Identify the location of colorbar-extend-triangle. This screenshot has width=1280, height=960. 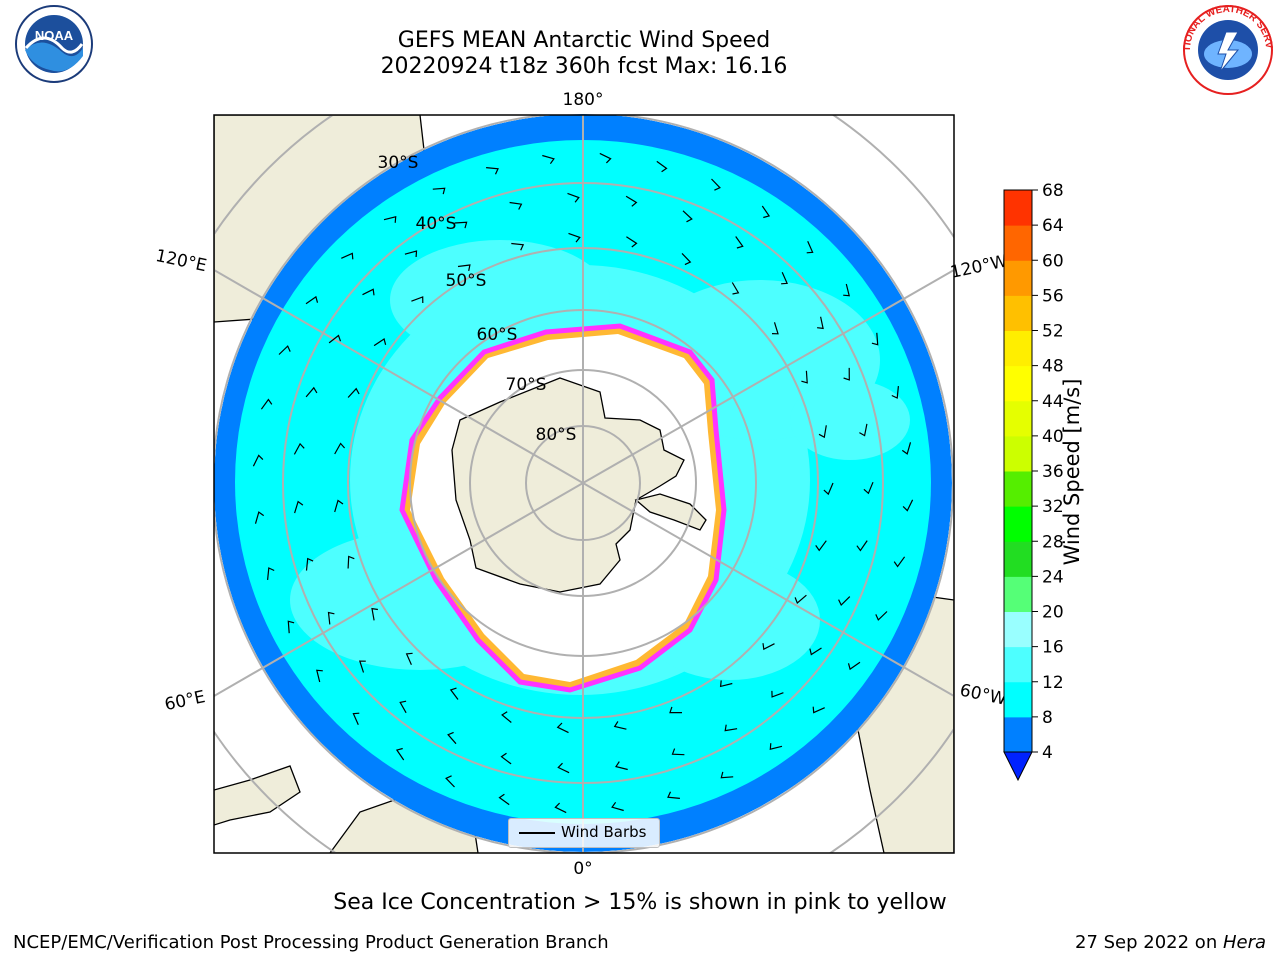
(1018, 766).